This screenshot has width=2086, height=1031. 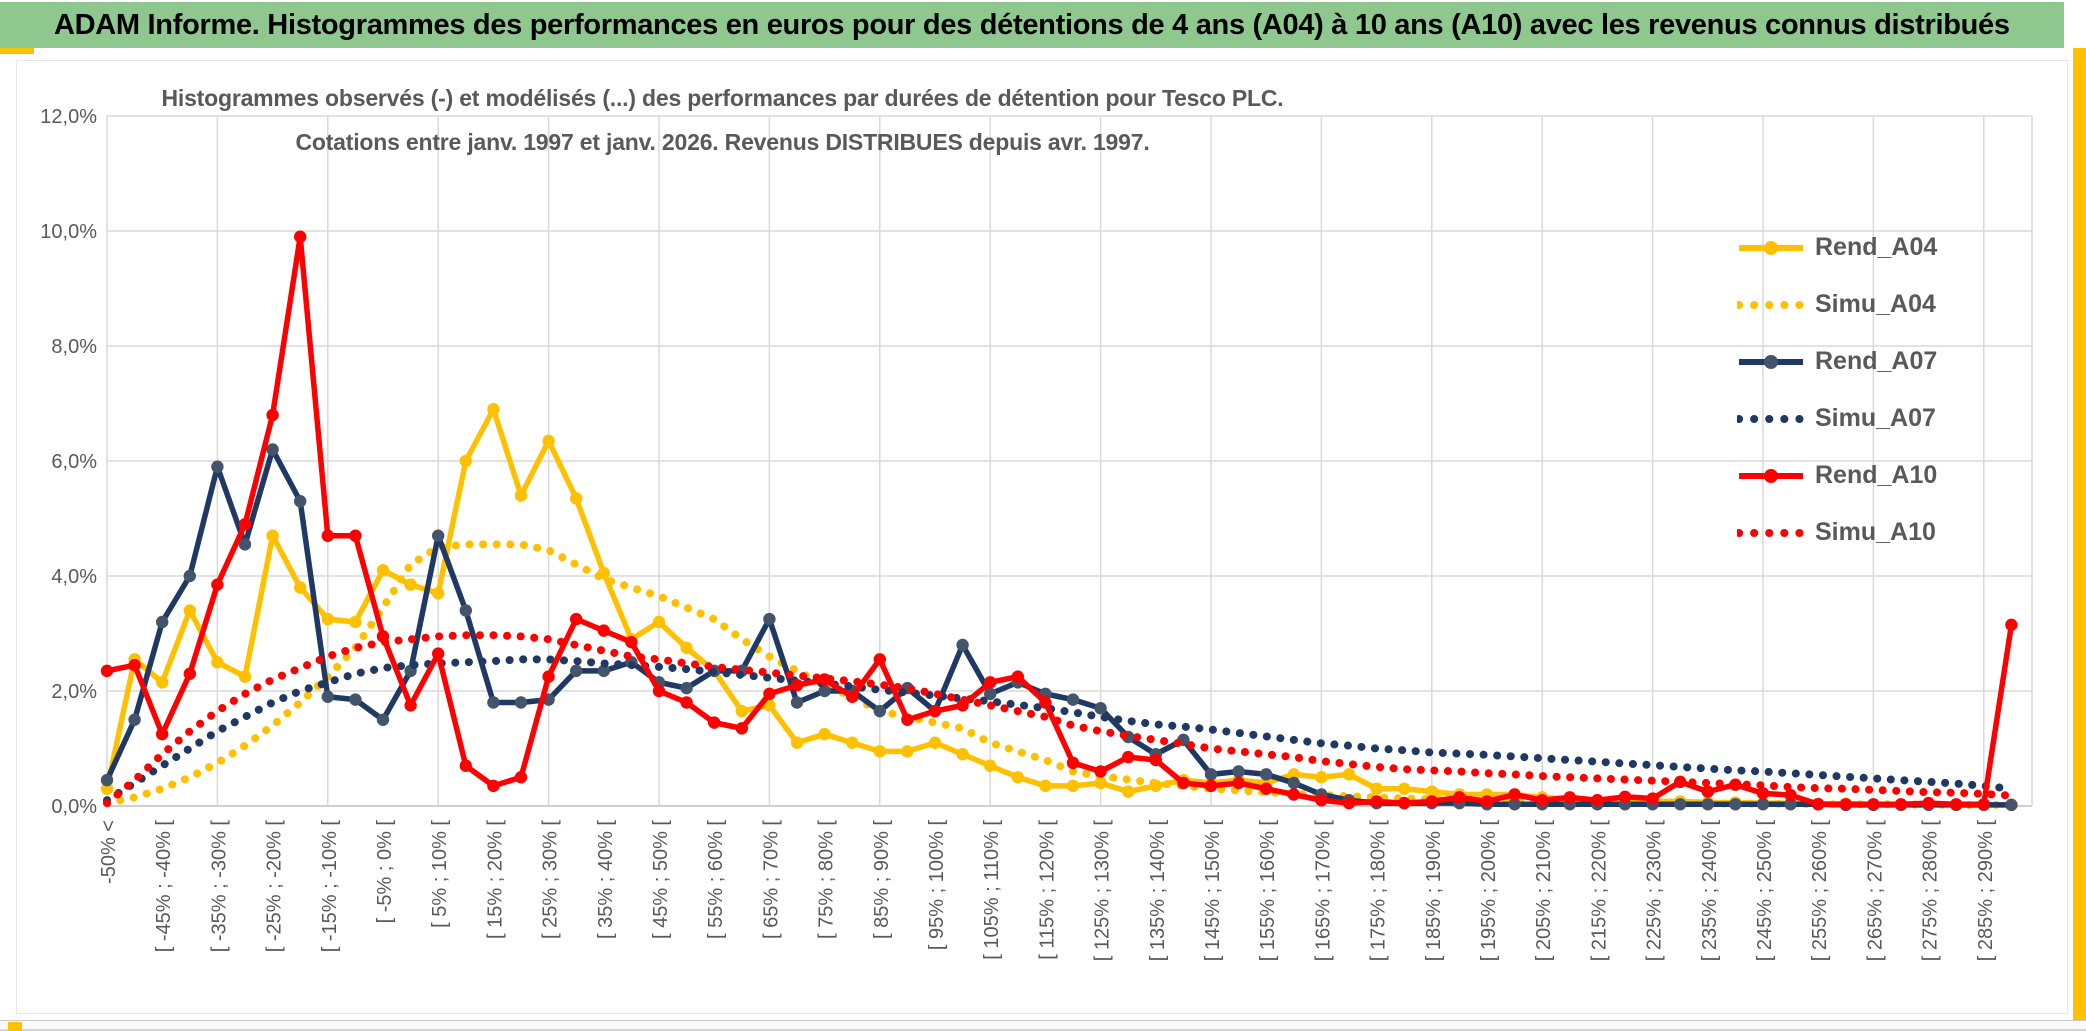 What do you see at coordinates (1837, 475) in the screenshot?
I see `legend-item-Rend_A10: Rend_A10` at bounding box center [1837, 475].